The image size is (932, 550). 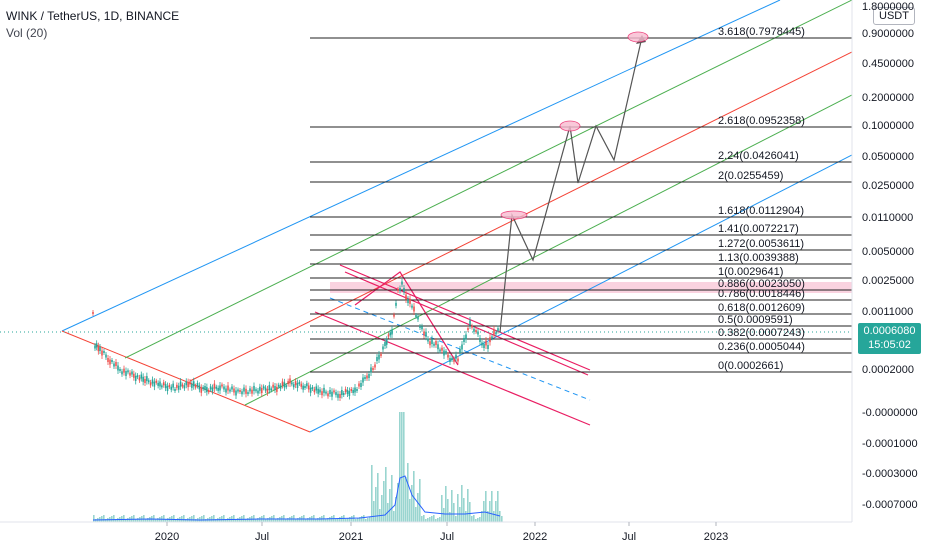 I want to click on price-tick-label: -0.0000000, so click(x=890, y=413).